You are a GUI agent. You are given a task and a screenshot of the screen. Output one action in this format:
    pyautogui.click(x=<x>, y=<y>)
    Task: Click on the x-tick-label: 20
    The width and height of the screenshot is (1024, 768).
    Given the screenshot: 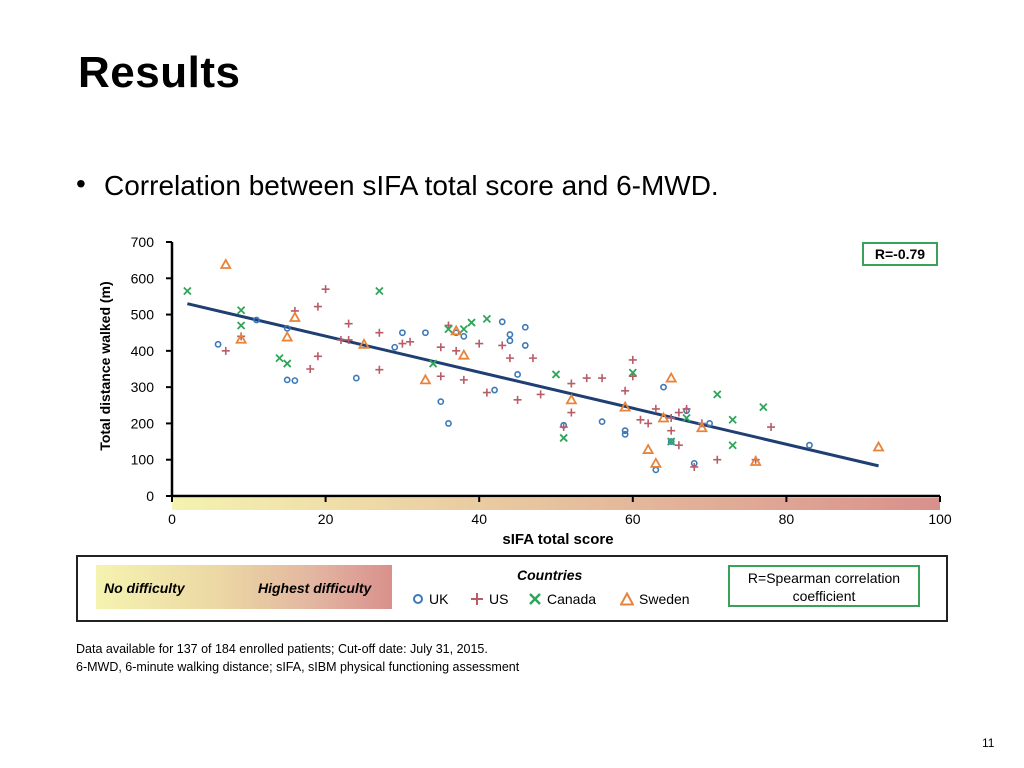 What is the action you would take?
    pyautogui.click(x=326, y=519)
    